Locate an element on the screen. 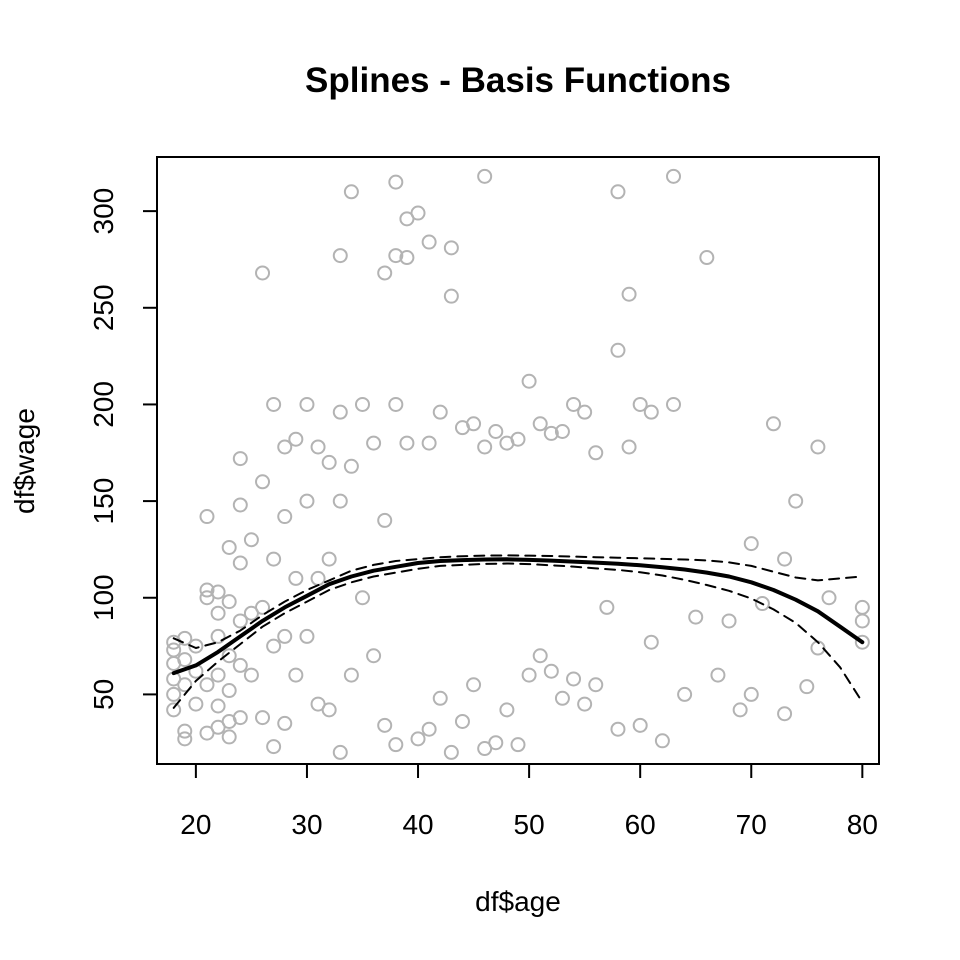 The width and height of the screenshot is (960, 960). fit-lines is located at coordinates (518, 631).